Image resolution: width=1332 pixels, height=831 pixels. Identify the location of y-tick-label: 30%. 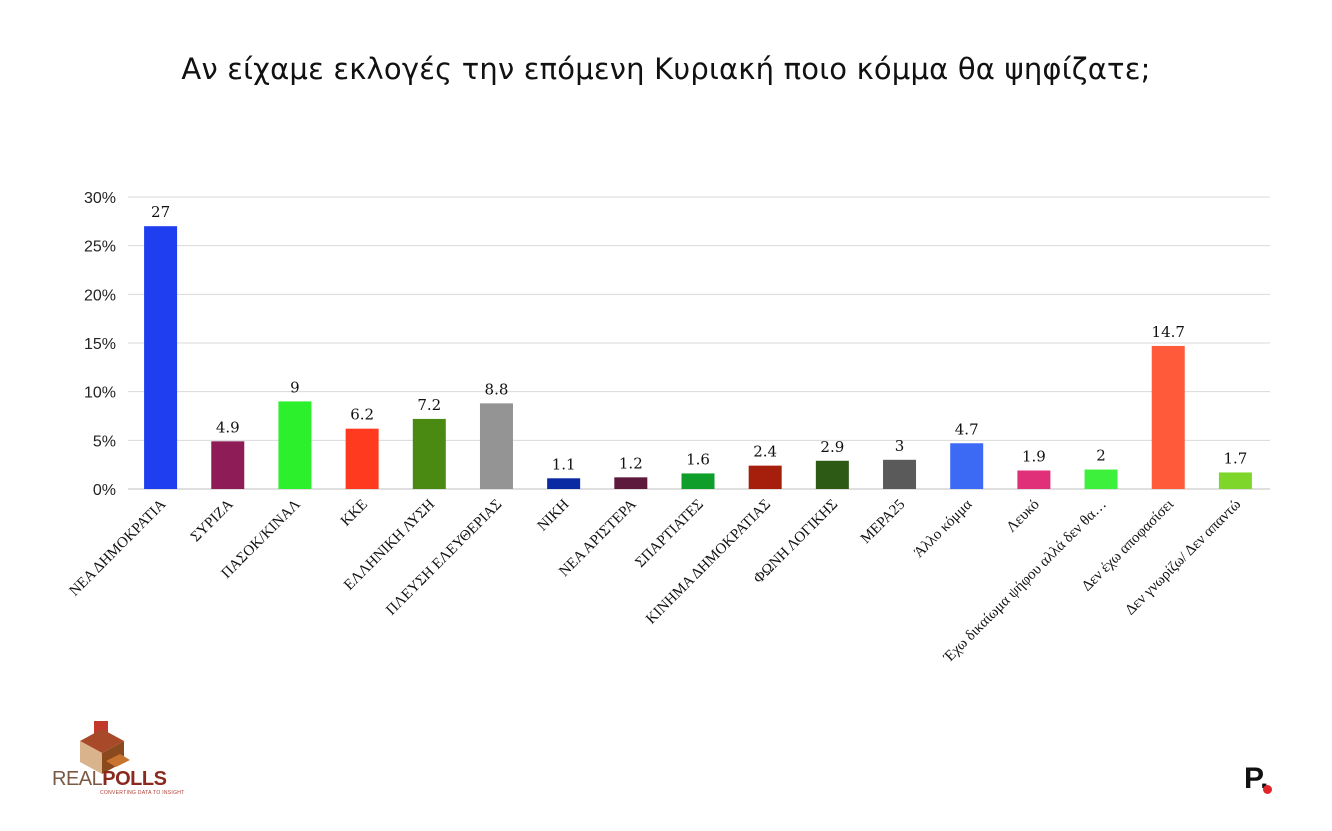
(100, 198).